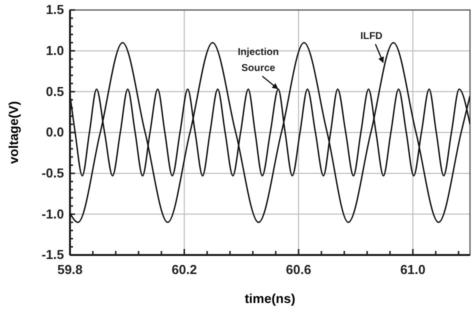 The height and width of the screenshot is (312, 474). What do you see at coordinates (53, 214) in the screenshot?
I see `y-tick-label: -1.0` at bounding box center [53, 214].